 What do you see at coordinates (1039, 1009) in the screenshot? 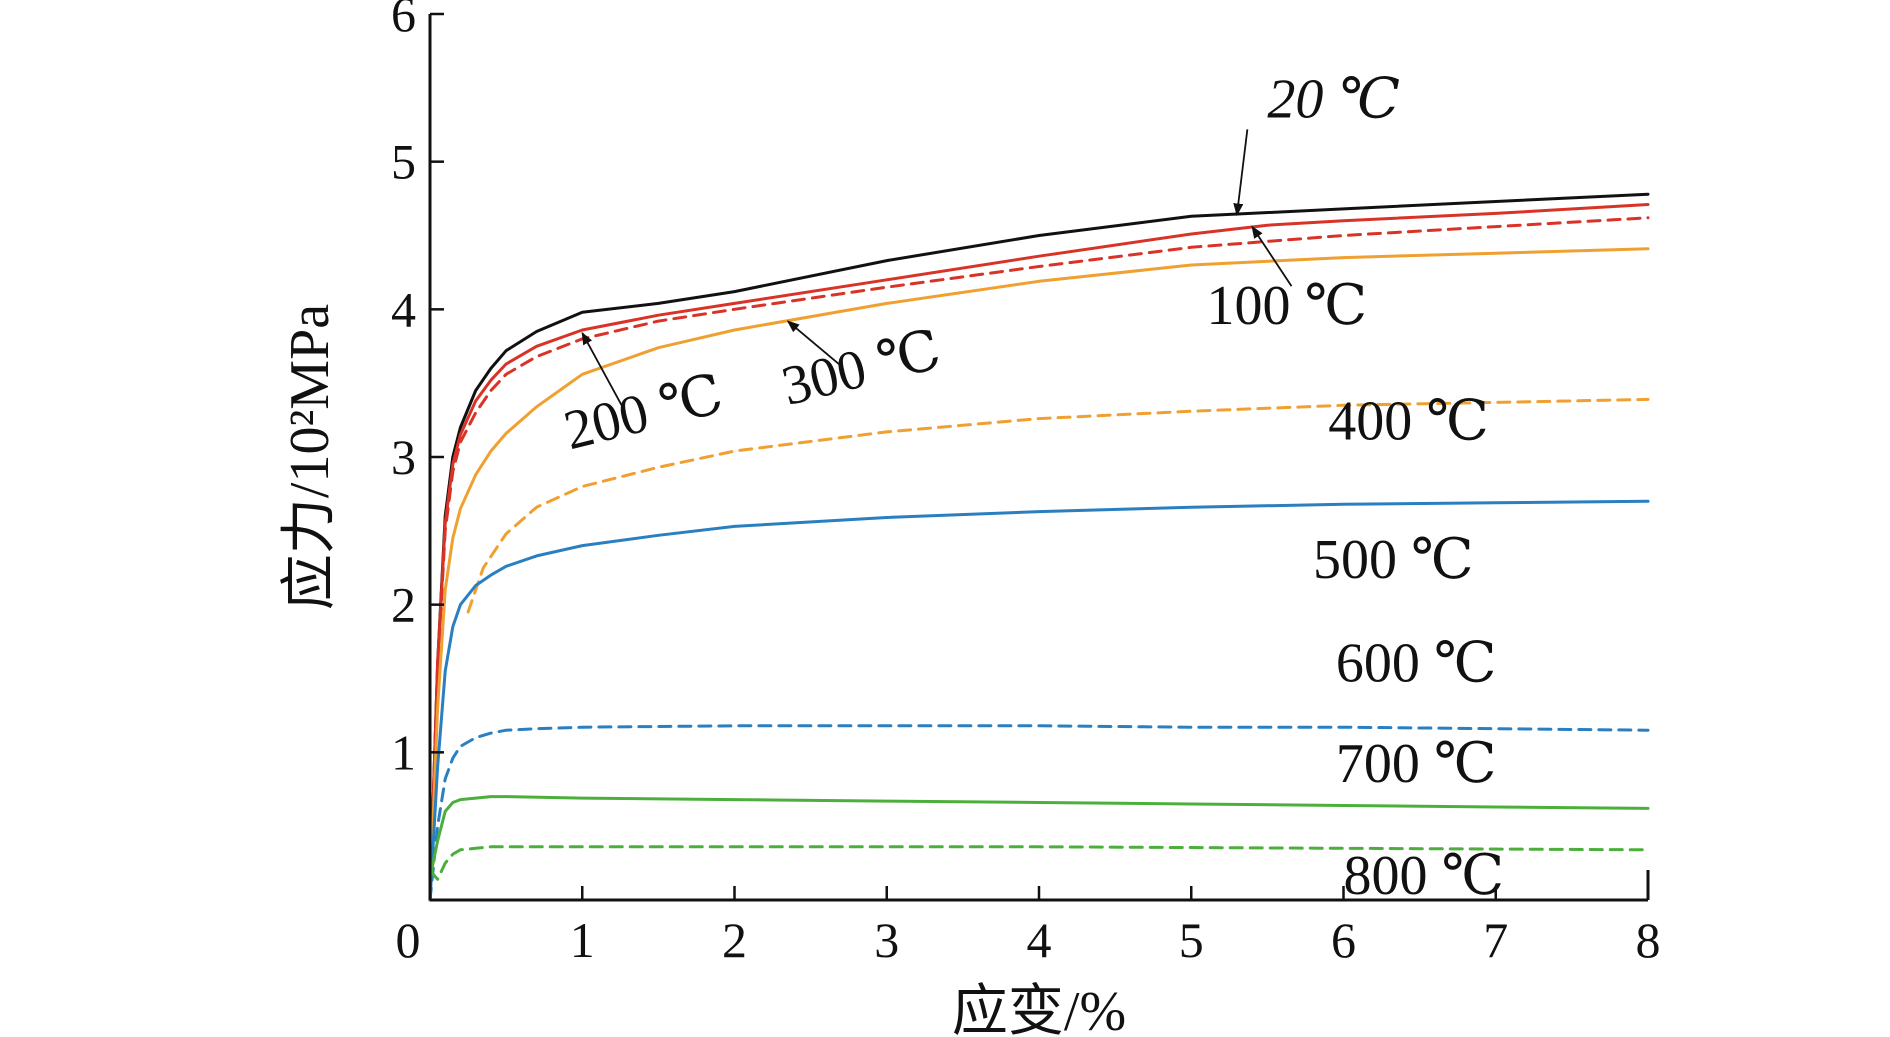
I see `x-axis-title: 应变/%` at bounding box center [1039, 1009].